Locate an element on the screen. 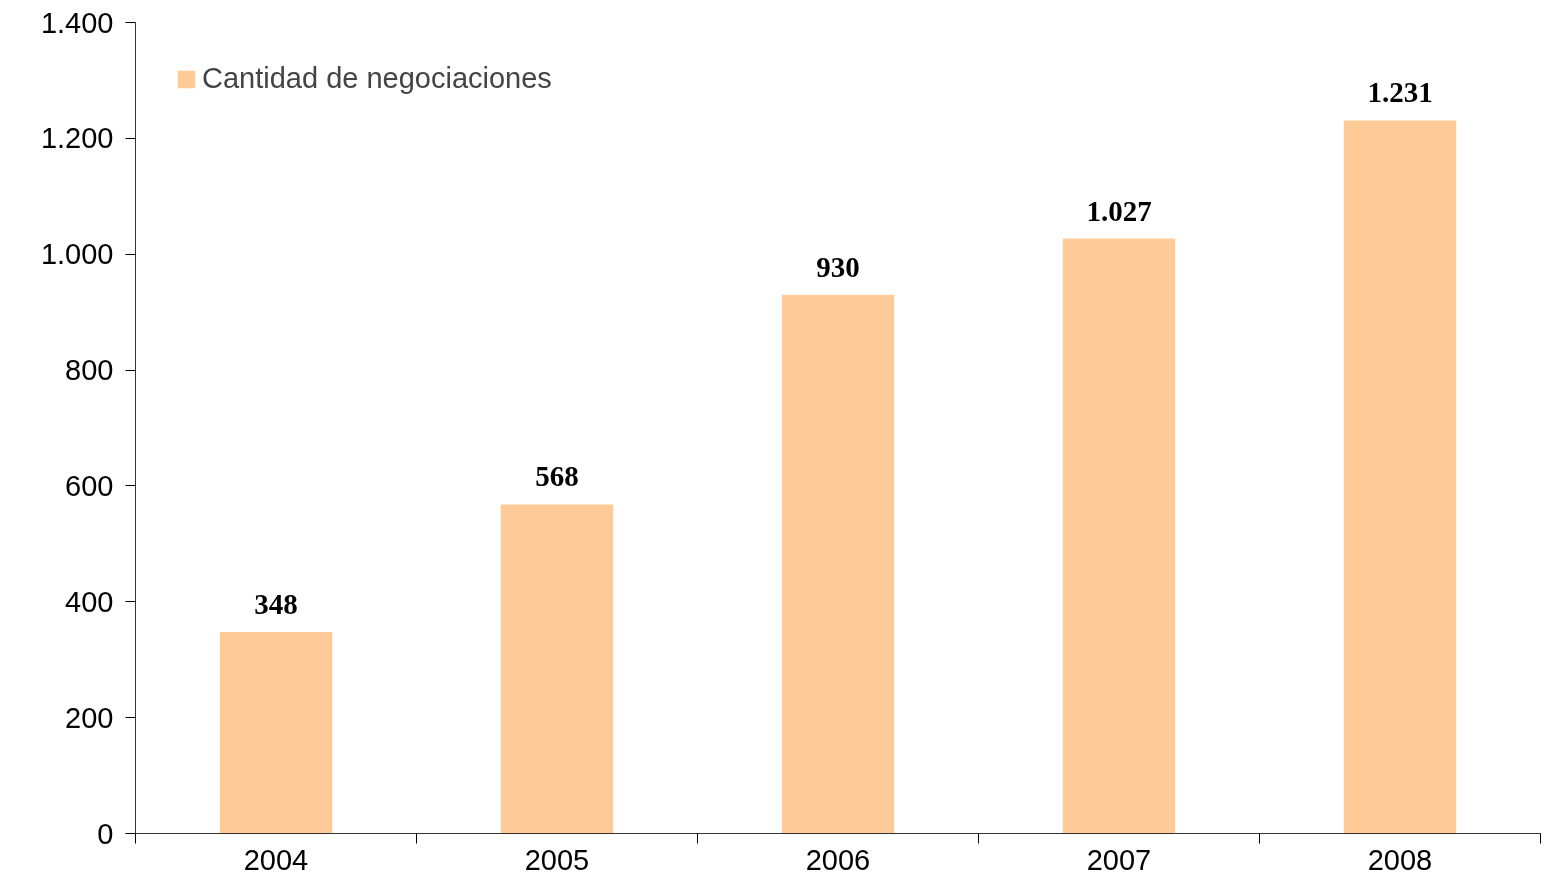  data-label: 1.231 is located at coordinates (1400, 92).